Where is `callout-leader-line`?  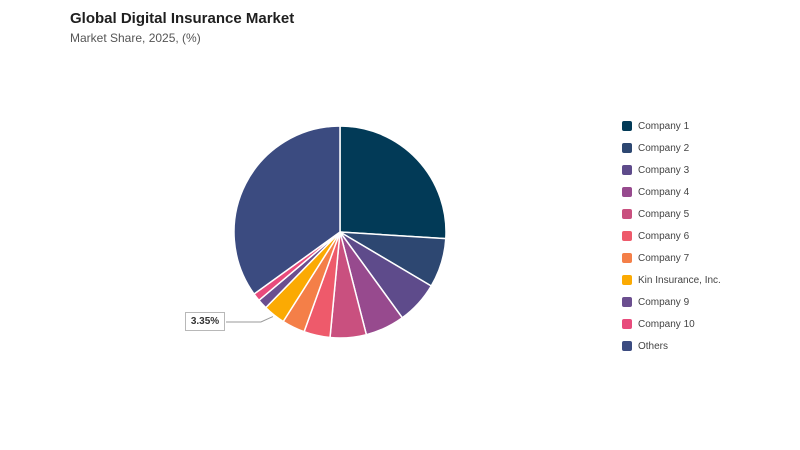
callout-leader-line is located at coordinates (250, 319).